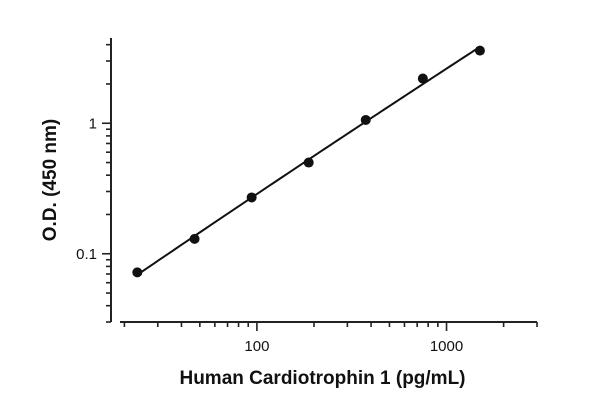 The image size is (600, 409). I want to click on x-ticks: 100 1000, so click(330, 338).